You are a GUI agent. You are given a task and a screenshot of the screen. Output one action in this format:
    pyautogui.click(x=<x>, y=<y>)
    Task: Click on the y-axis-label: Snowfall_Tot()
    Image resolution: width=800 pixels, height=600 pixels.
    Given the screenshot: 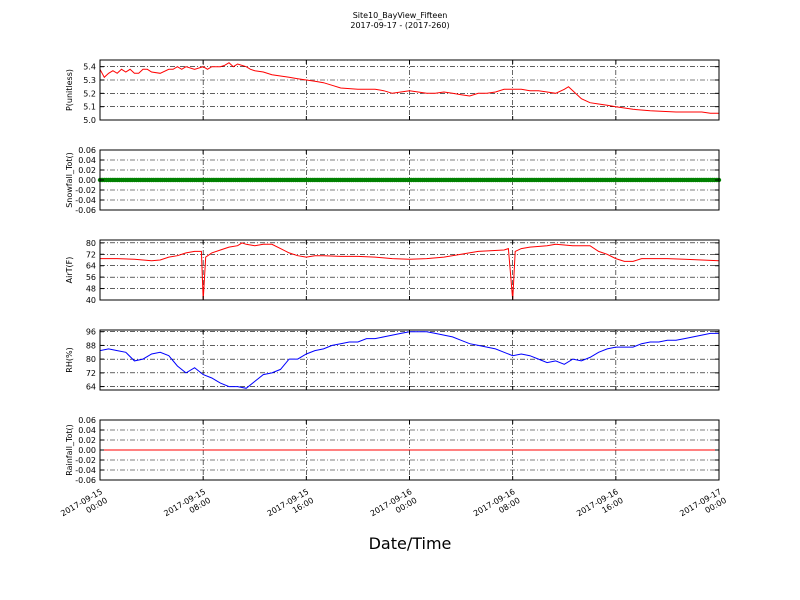 What is the action you would take?
    pyautogui.click(x=69, y=180)
    